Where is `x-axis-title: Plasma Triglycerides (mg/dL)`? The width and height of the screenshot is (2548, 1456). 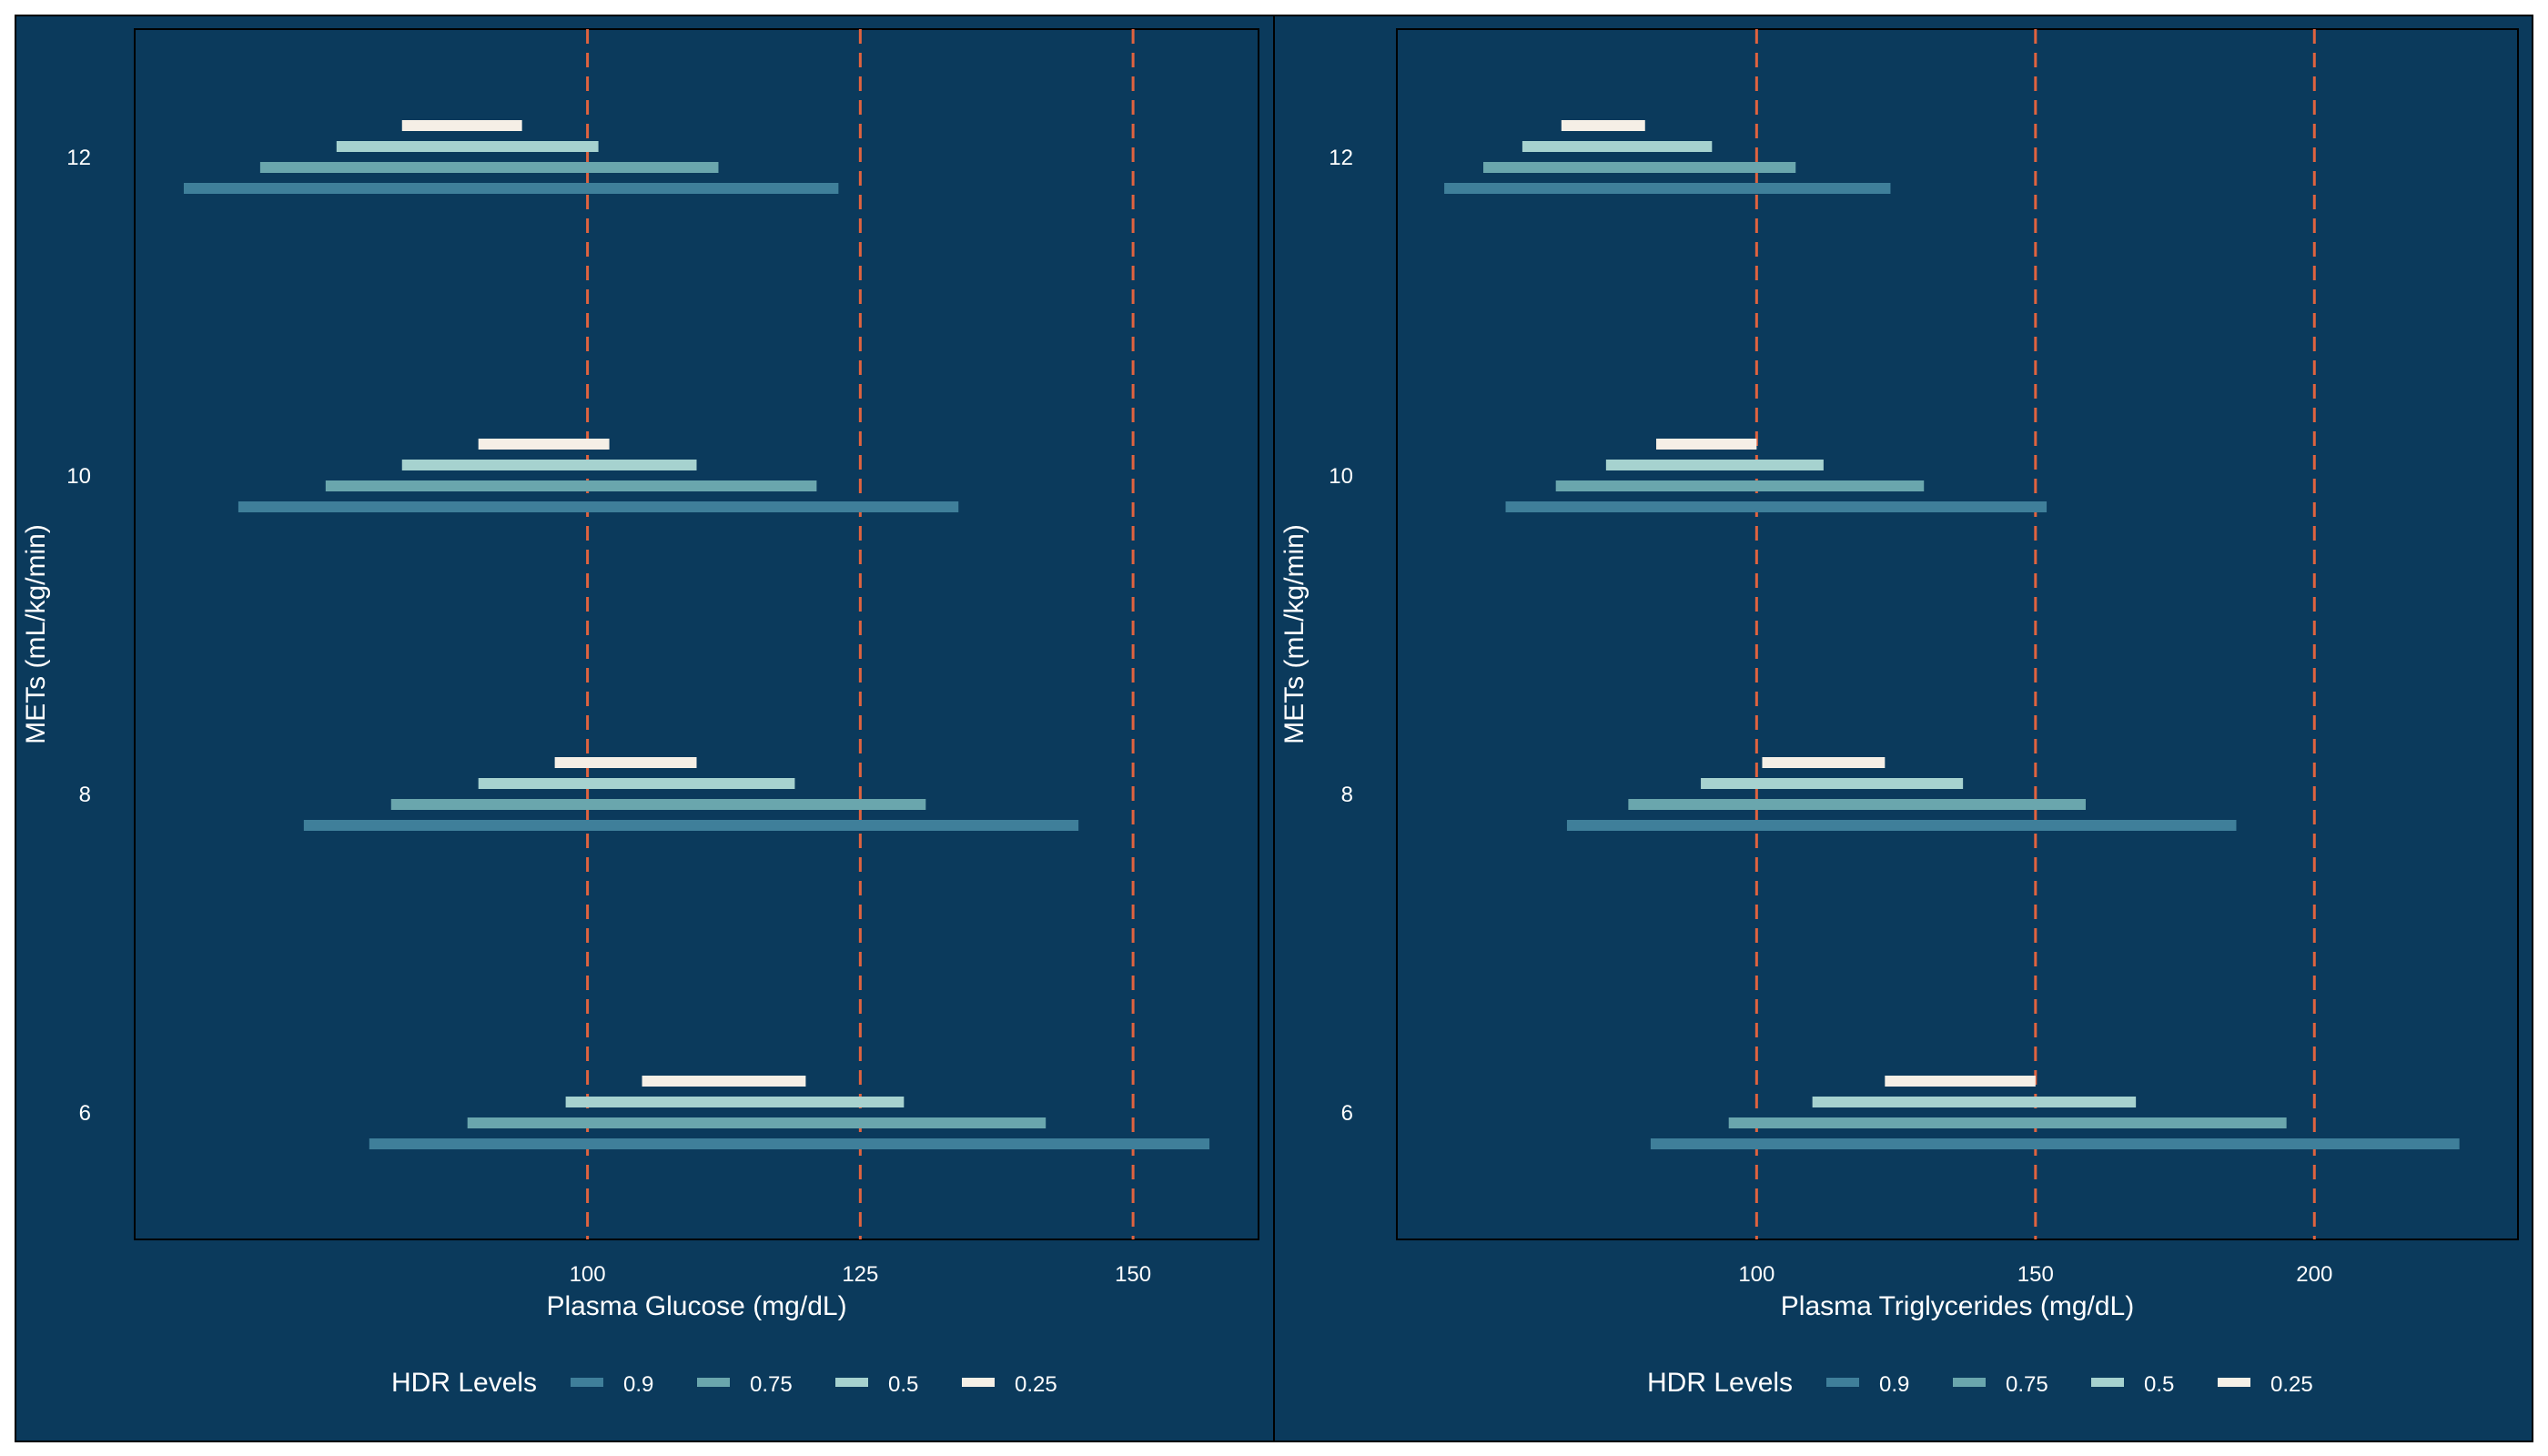 x-axis-title: Plasma Triglycerides (mg/dL) is located at coordinates (1958, 1306).